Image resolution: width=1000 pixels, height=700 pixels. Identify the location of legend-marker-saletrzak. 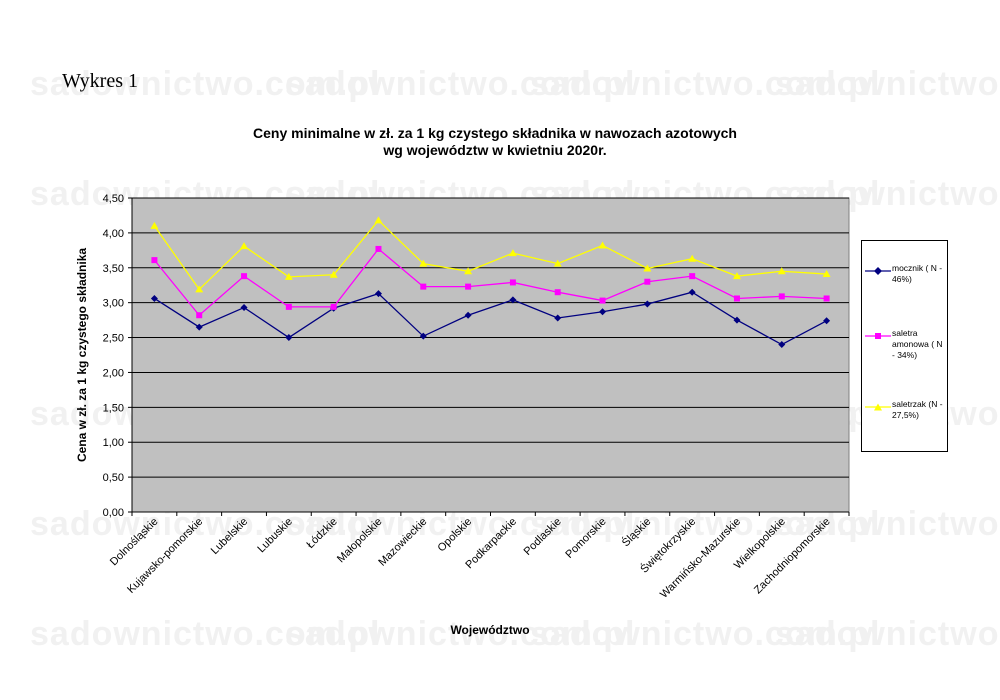
(878, 407).